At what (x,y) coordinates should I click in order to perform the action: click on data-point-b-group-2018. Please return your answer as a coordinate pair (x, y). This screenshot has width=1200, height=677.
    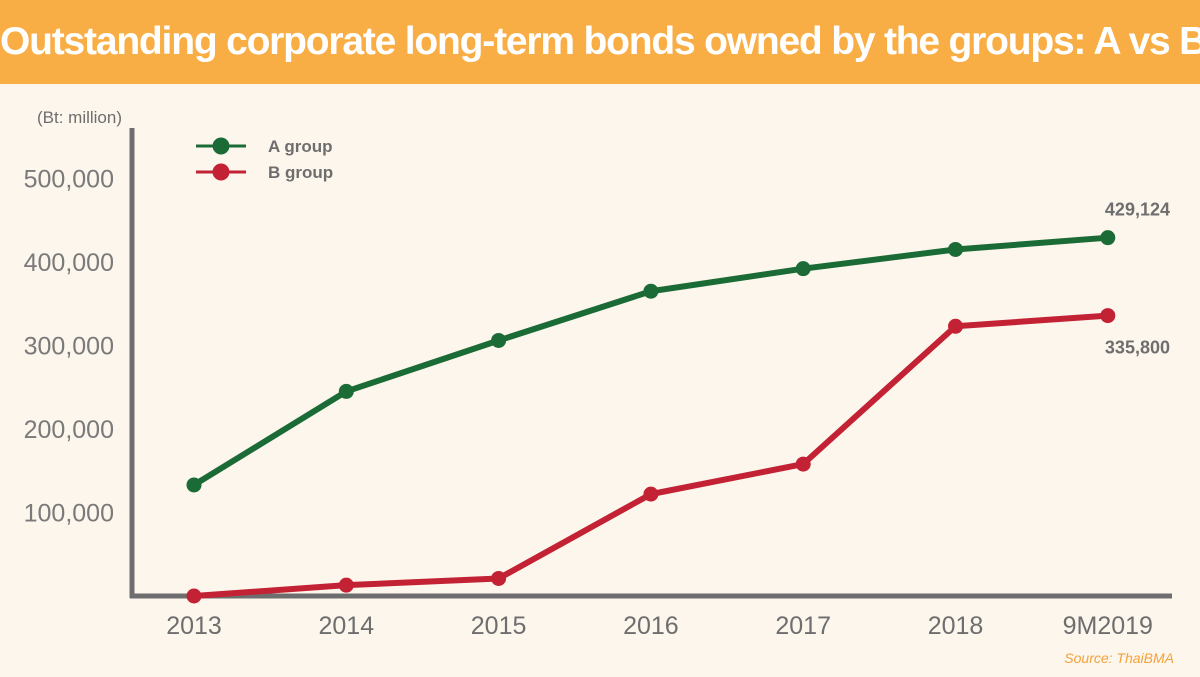
    Looking at the image, I should click on (955, 326).